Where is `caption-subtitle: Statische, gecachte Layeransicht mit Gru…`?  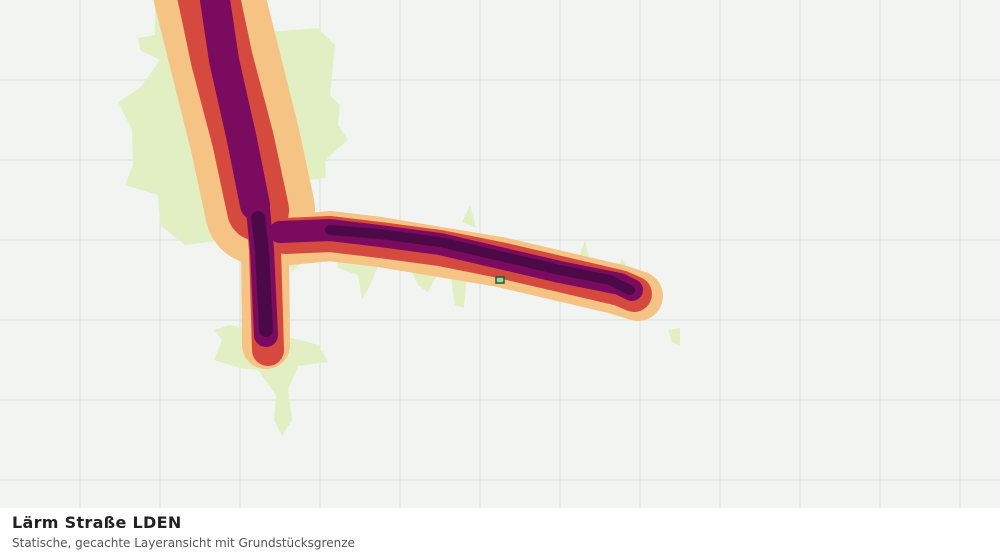 caption-subtitle: Statische, gecachte Layeransicht mit Gru… is located at coordinates (183, 543).